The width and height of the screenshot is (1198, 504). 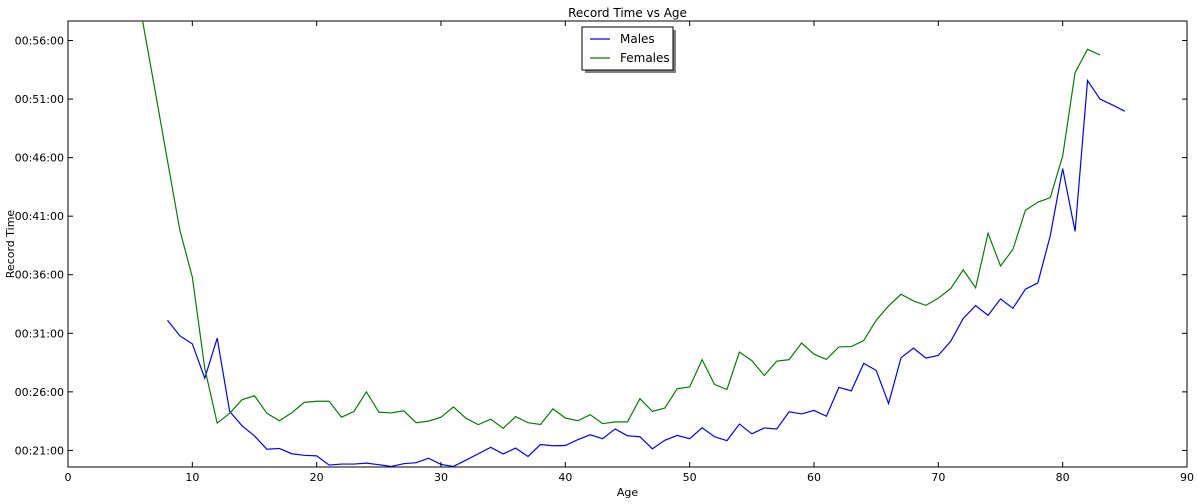 What do you see at coordinates (814, 477) in the screenshot?
I see `x-tick-label: 60` at bounding box center [814, 477].